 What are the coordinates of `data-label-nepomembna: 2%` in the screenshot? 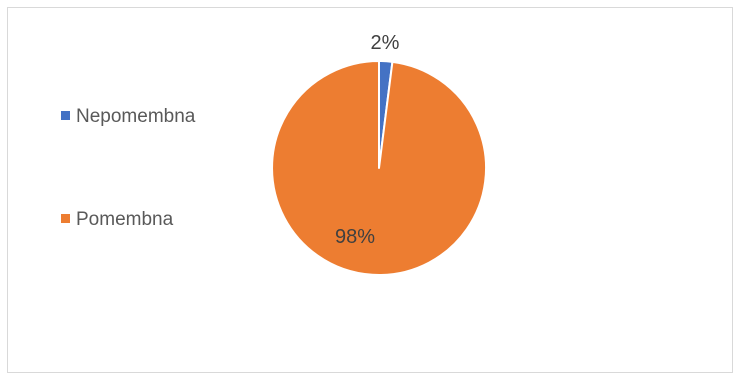 It's located at (385, 43).